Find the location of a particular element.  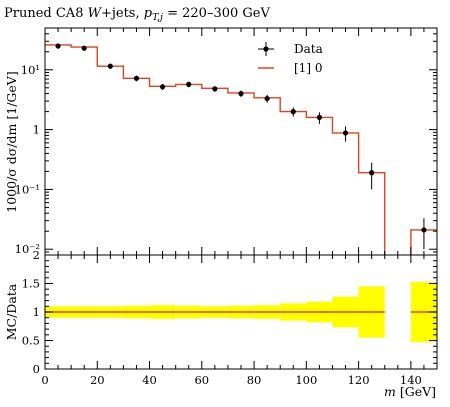

chart-title: Pruned CA8 W+jets, pT,j = 220–300 GeV is located at coordinates (137, 14).